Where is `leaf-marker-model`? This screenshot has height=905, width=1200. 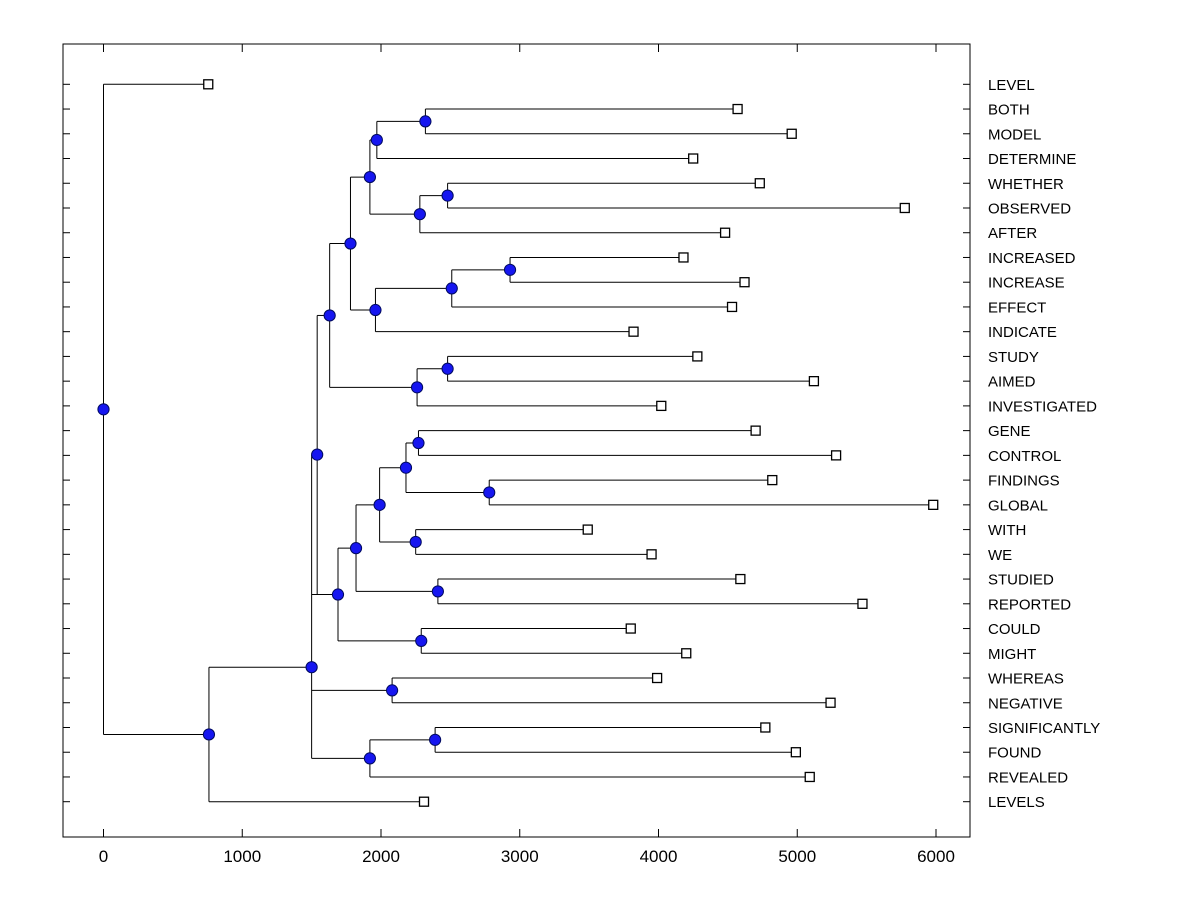
leaf-marker-model is located at coordinates (791, 133).